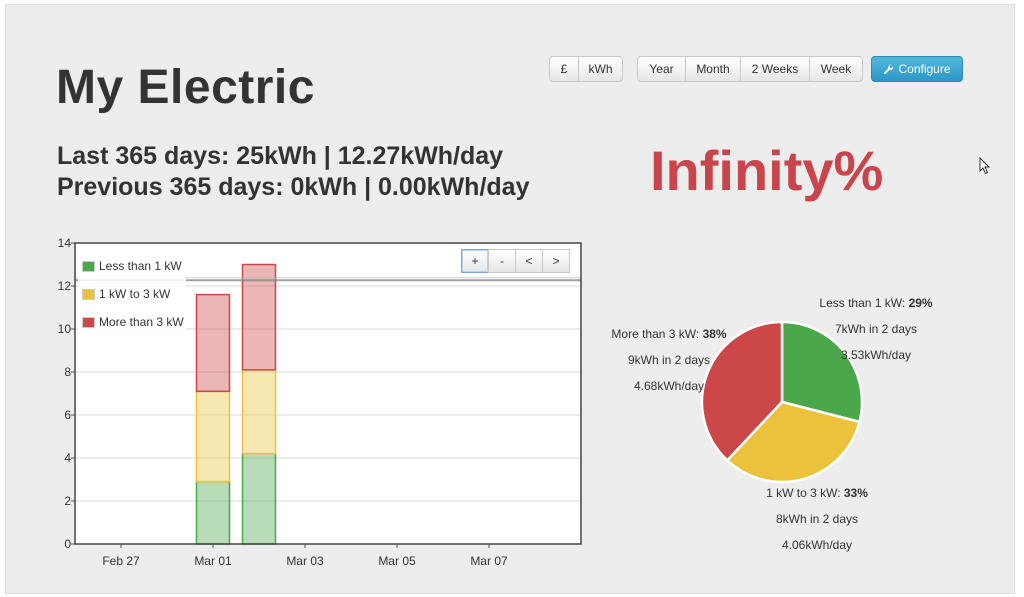  I want to click on configure-label: Configure, so click(924, 69).